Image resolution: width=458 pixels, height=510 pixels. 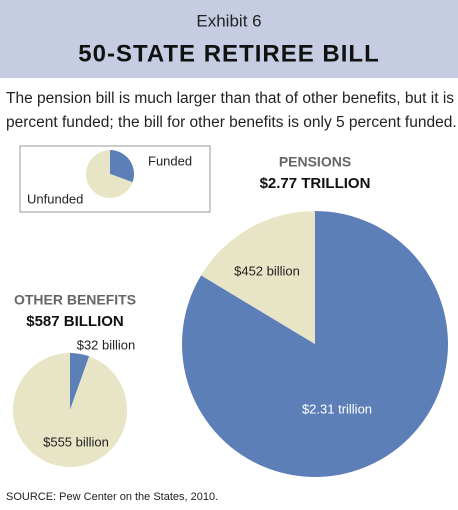 What do you see at coordinates (337, 408) in the screenshot?
I see `value-label: $2.31 trillion` at bounding box center [337, 408].